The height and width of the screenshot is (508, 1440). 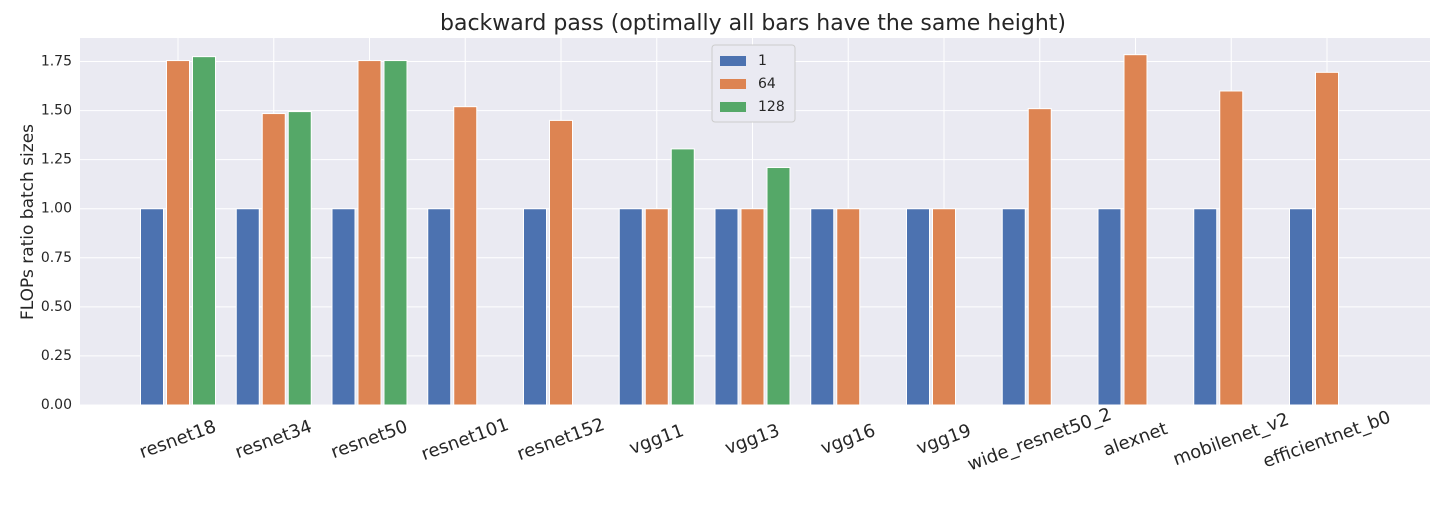 I want to click on y-tick-label: 1.50, so click(x=56, y=111).